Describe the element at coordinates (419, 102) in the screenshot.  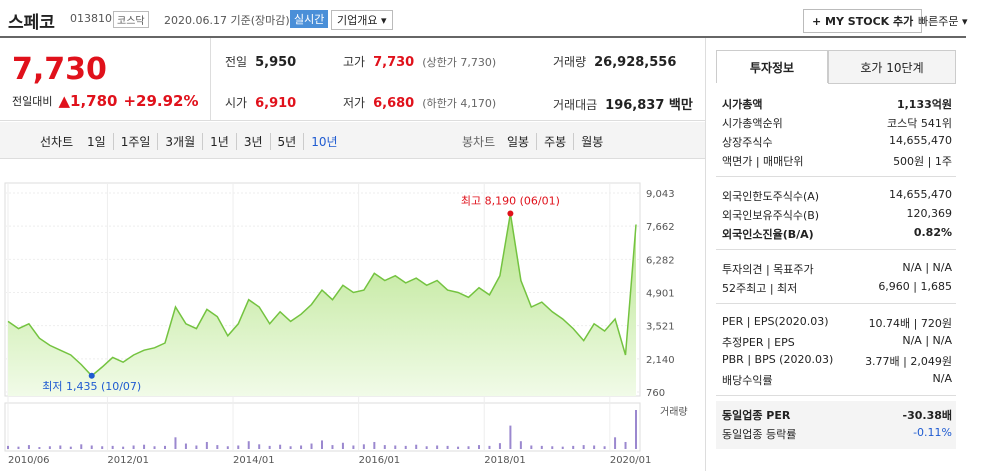
I see `quote-item: 저가 6,680 (하한가 4,170)` at that location.